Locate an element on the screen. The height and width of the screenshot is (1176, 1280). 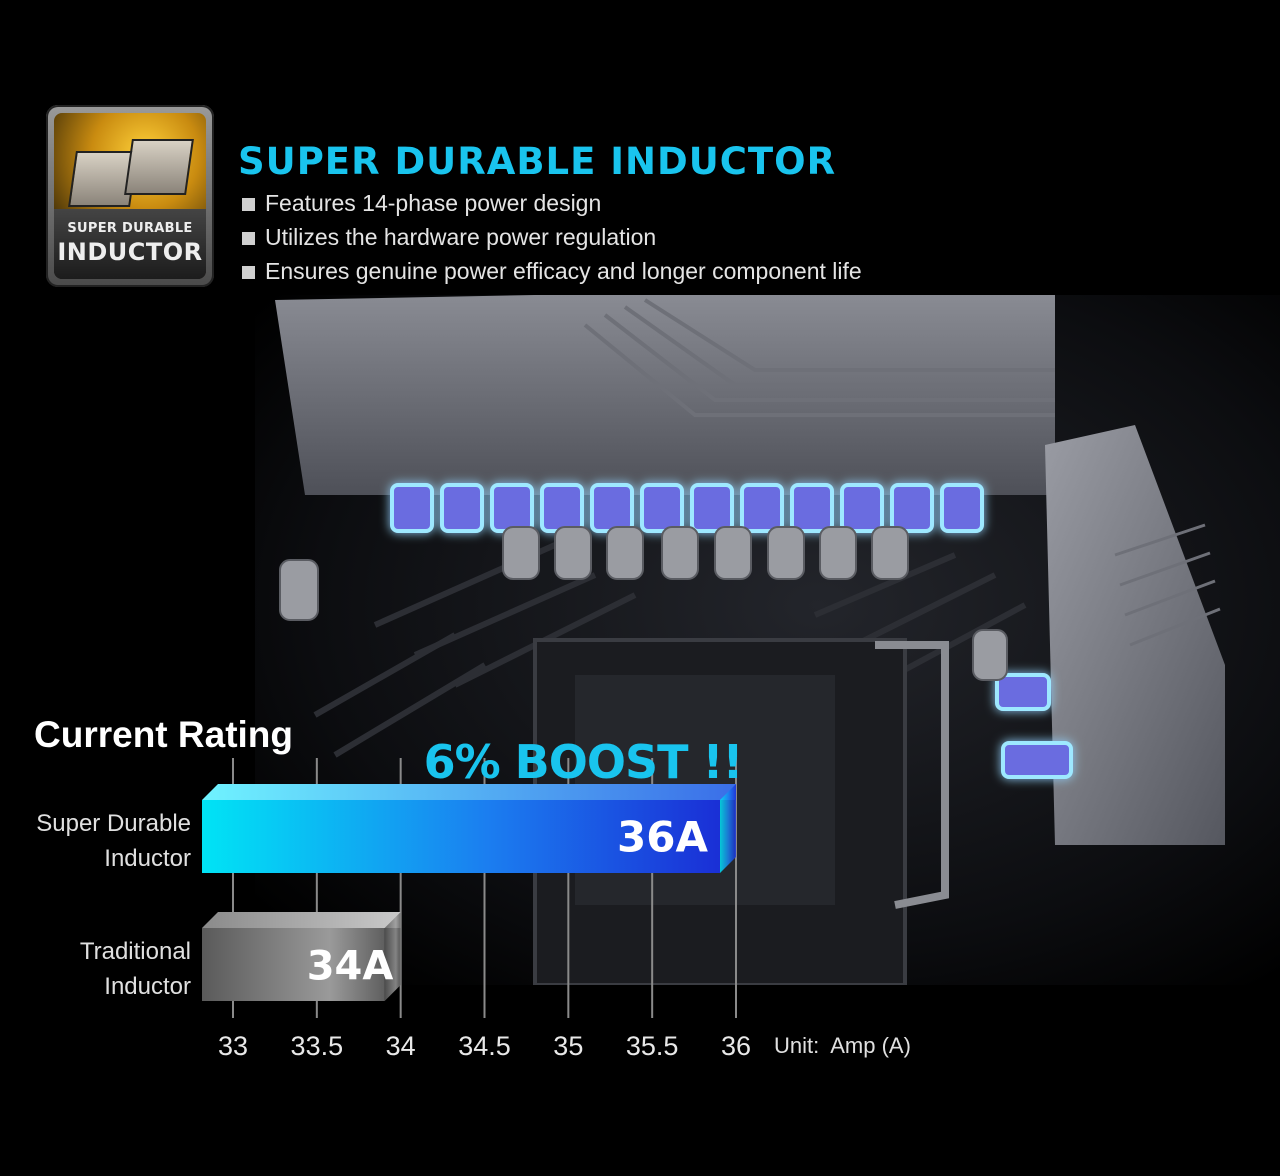
category-labels: Super Durable Inductor Traditional Inductor is located at coordinates (113, 905).